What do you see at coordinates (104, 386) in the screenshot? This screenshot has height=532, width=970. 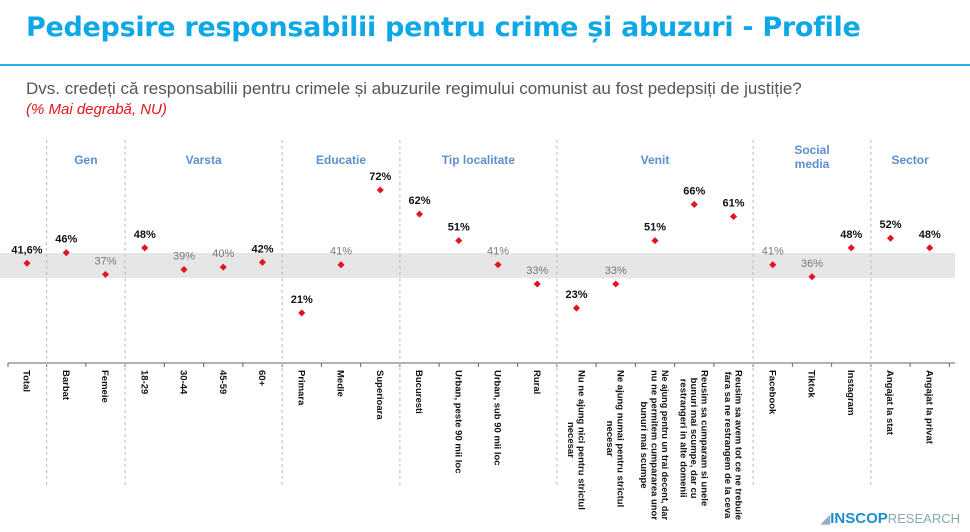 I see `category-label: Femeie` at bounding box center [104, 386].